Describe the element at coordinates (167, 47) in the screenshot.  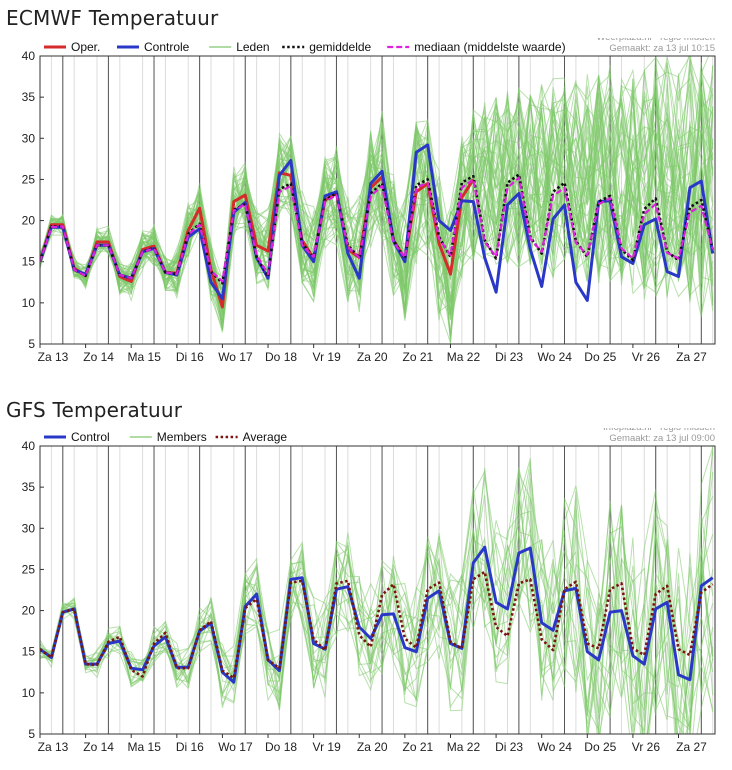
I see `legend-label: Controle` at that location.